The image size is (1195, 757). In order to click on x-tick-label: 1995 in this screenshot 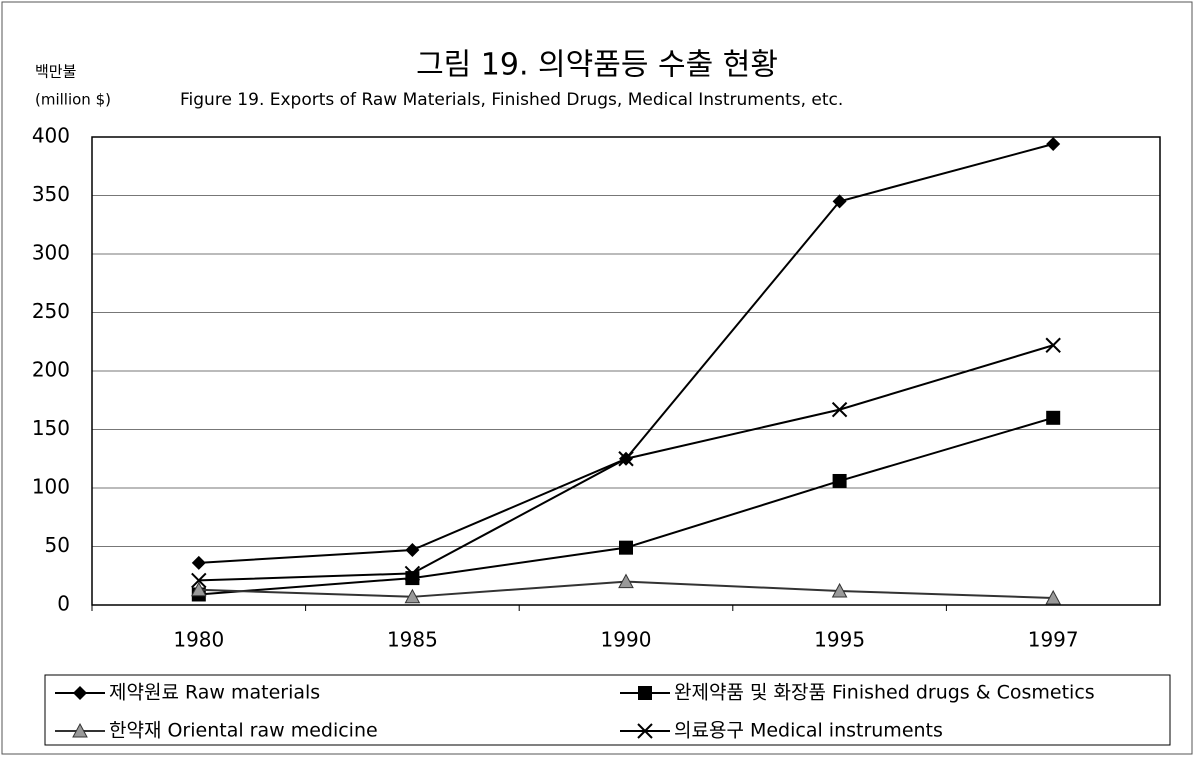, I will do `click(839, 640)`.